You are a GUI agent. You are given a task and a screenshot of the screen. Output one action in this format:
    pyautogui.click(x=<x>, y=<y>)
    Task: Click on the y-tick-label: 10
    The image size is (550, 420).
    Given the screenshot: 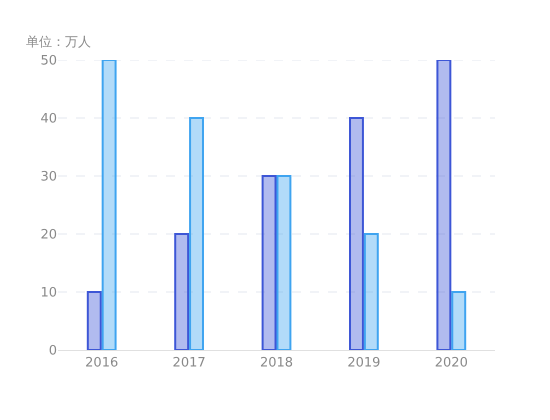 What is the action you would take?
    pyautogui.click(x=48, y=293)
    